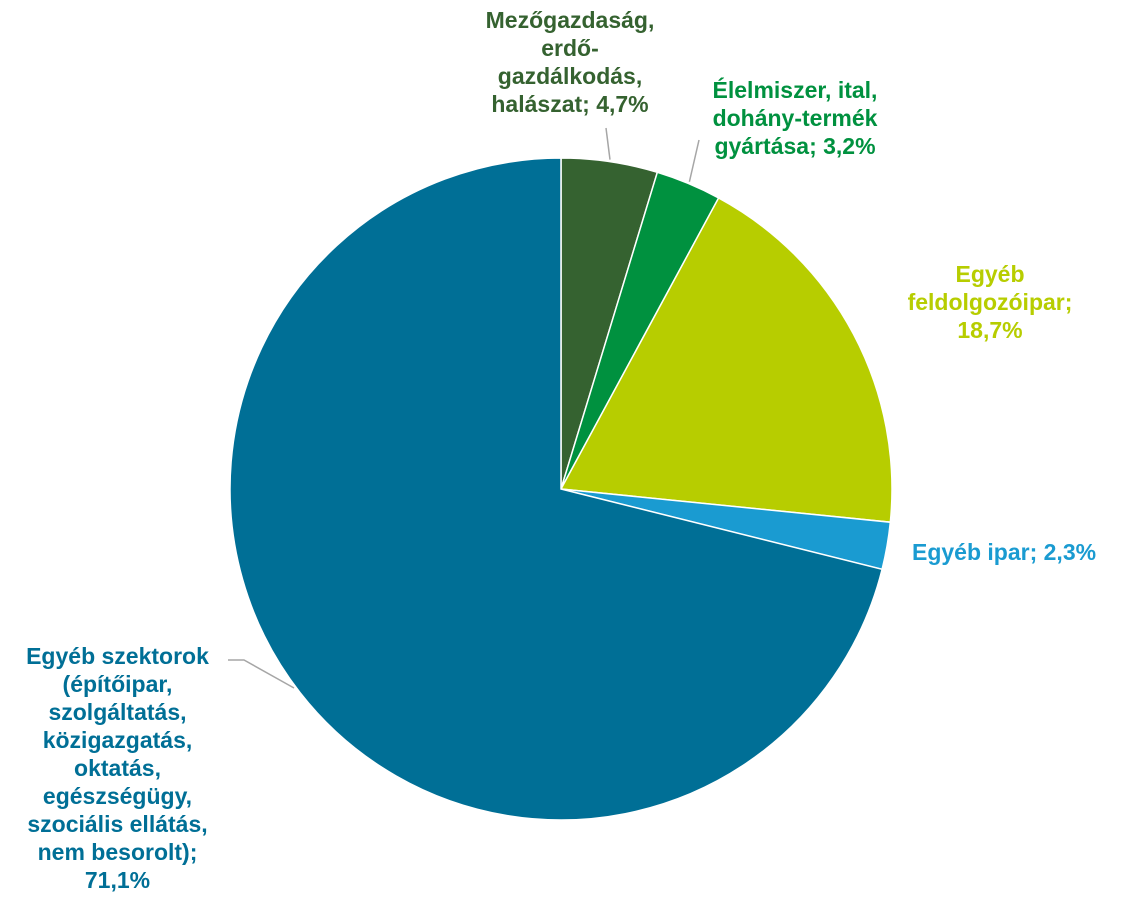 The height and width of the screenshot is (916, 1132). I want to click on leader-line-food-beverage-tobacco, so click(694, 160).